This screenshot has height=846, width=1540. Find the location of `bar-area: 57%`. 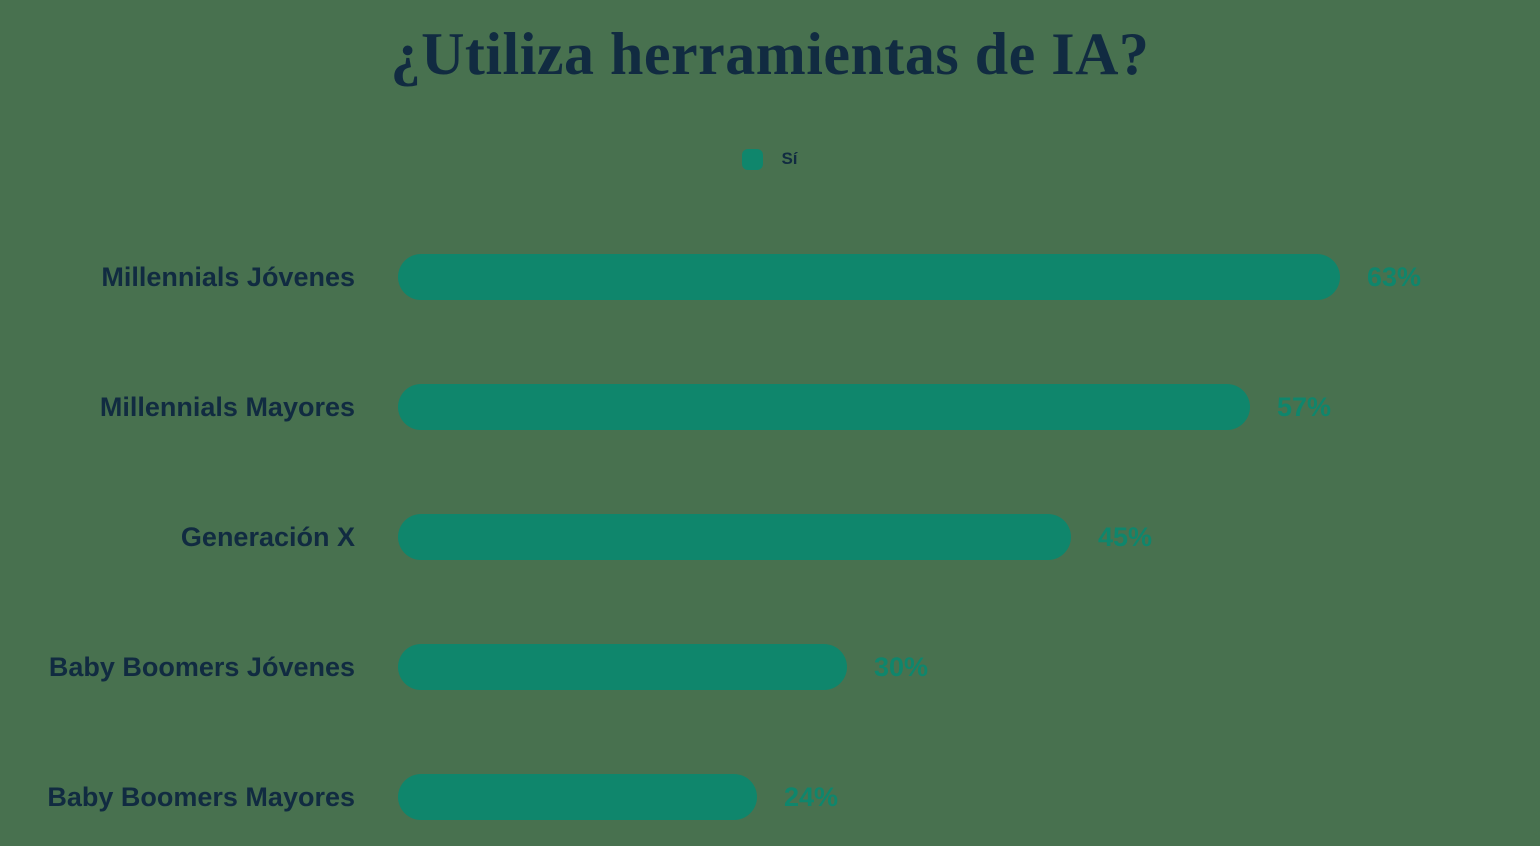

bar-area: 57% is located at coordinates (969, 407).